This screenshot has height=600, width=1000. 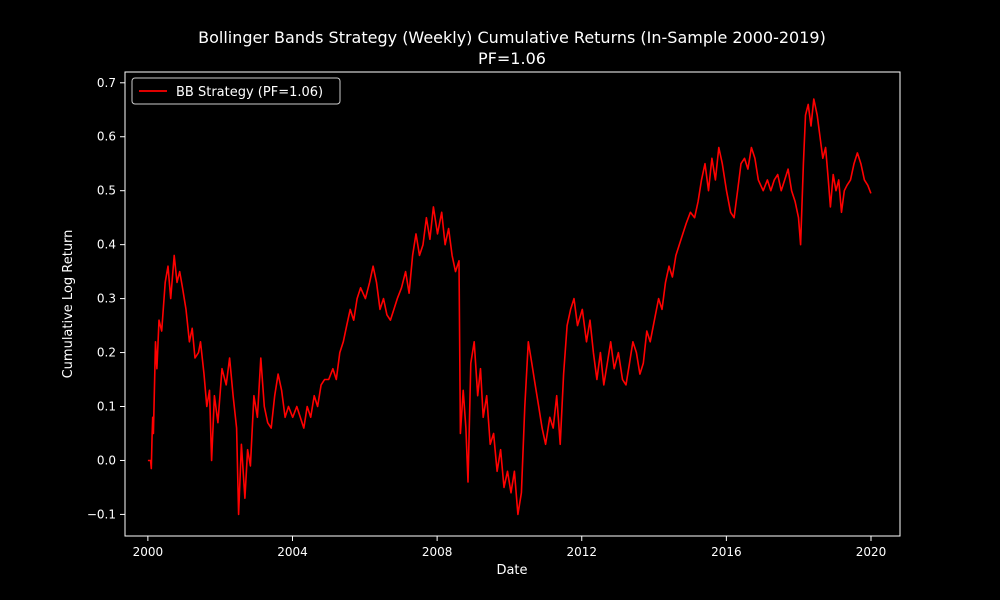 What do you see at coordinates (871, 552) in the screenshot?
I see `x-tick-label: 2020` at bounding box center [871, 552].